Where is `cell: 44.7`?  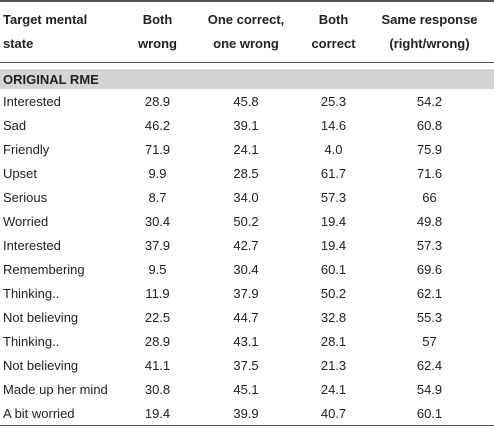 cell: 44.7 is located at coordinates (246, 317).